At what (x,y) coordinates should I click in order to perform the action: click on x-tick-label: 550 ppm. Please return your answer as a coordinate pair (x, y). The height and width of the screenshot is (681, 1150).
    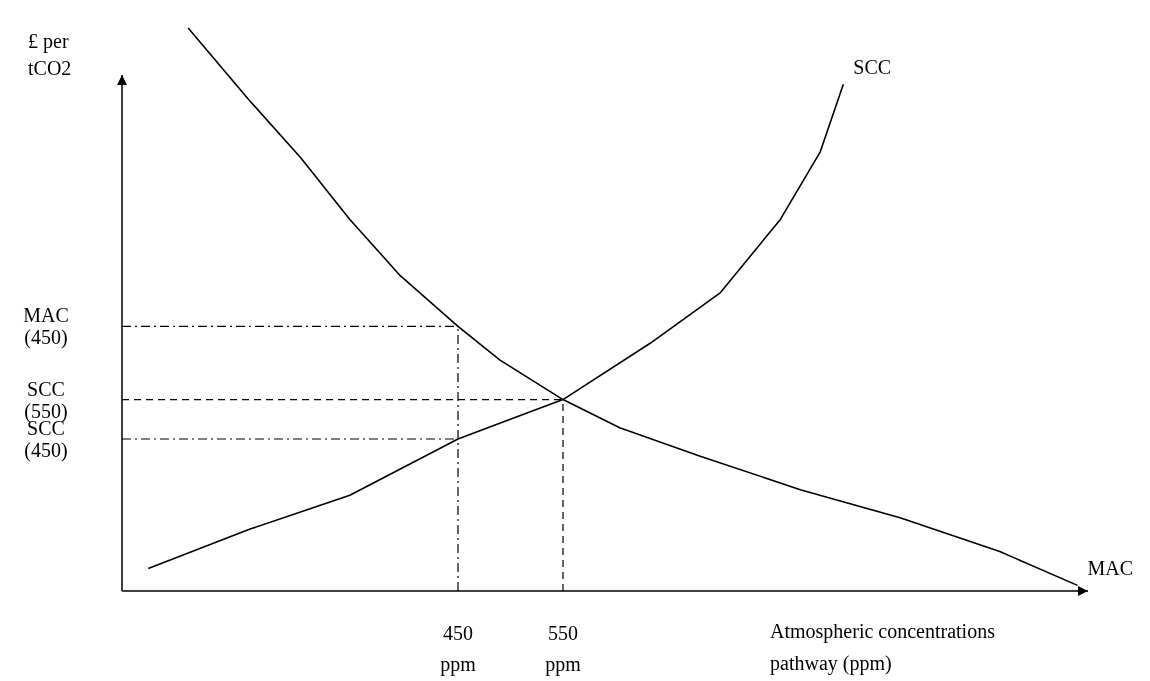
    Looking at the image, I should click on (563, 649).